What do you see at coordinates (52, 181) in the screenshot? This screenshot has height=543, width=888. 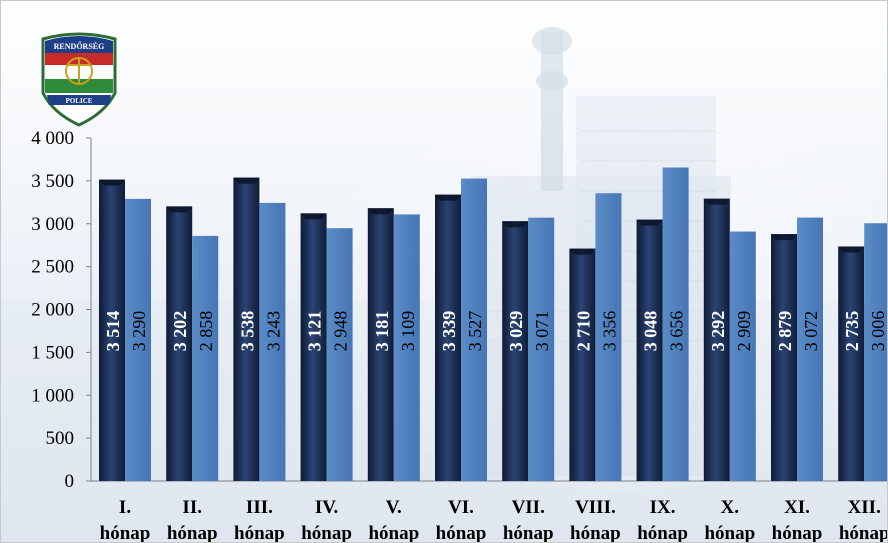 I see `y-tick-label: 3 500` at bounding box center [52, 181].